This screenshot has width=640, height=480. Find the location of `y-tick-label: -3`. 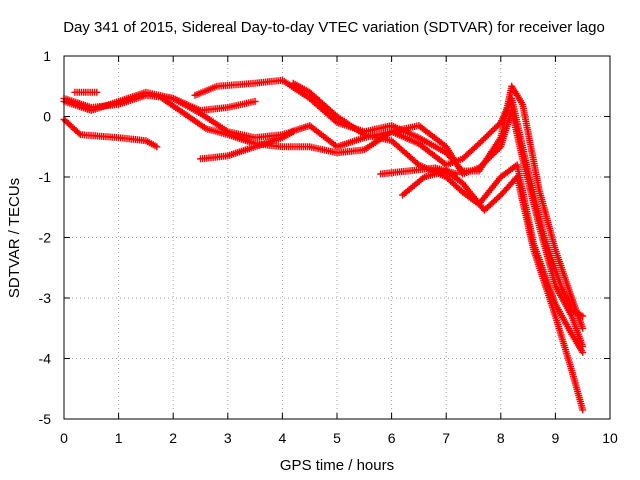

y-tick-label: -3 is located at coordinates (45, 298).